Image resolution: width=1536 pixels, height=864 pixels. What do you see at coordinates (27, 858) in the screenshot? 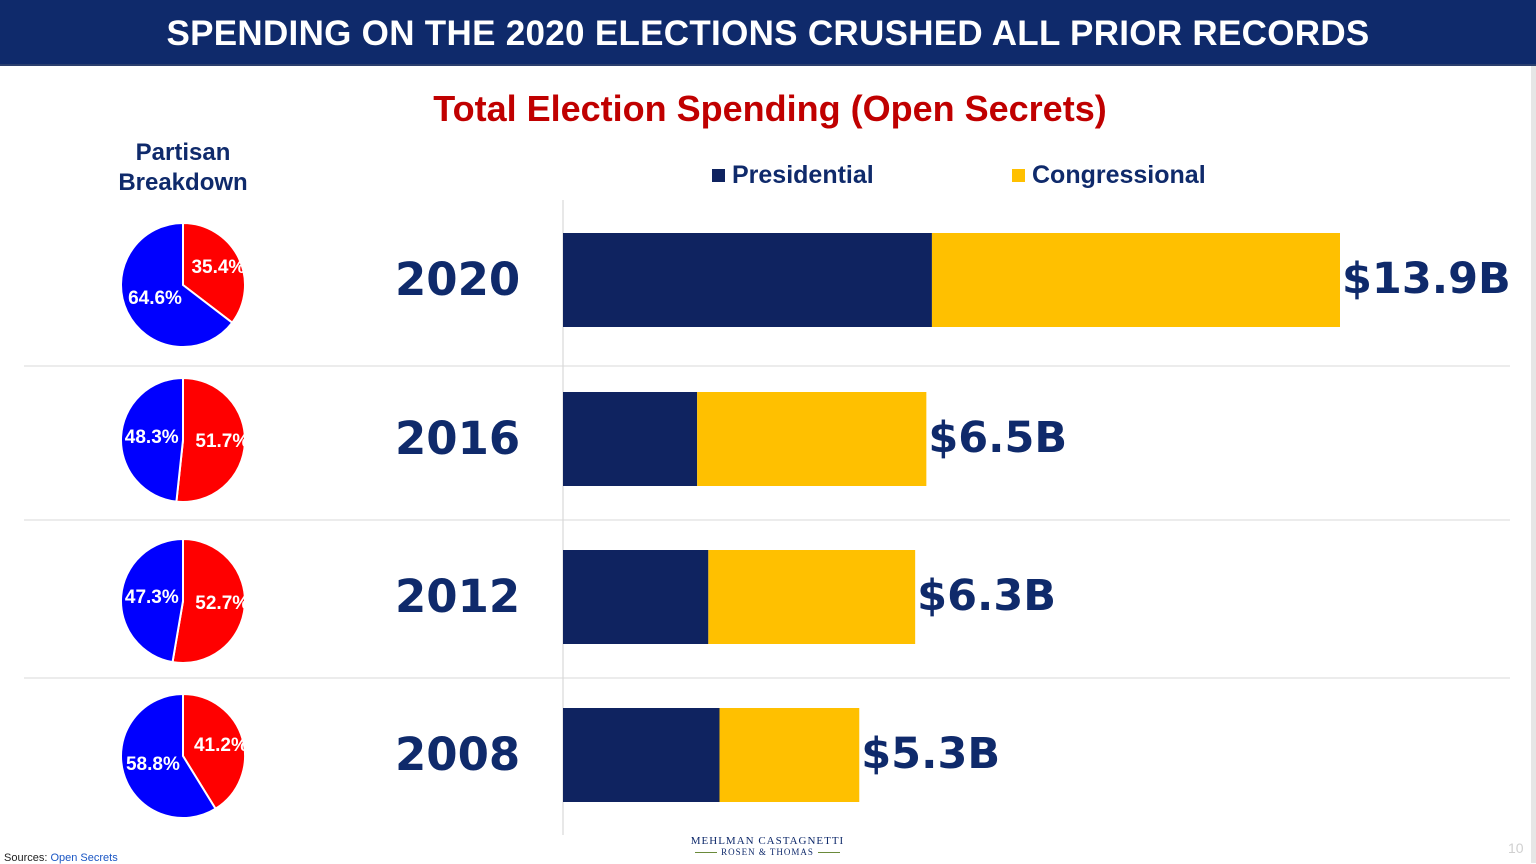
I see `sources-prefix: Sources:` at bounding box center [27, 858].